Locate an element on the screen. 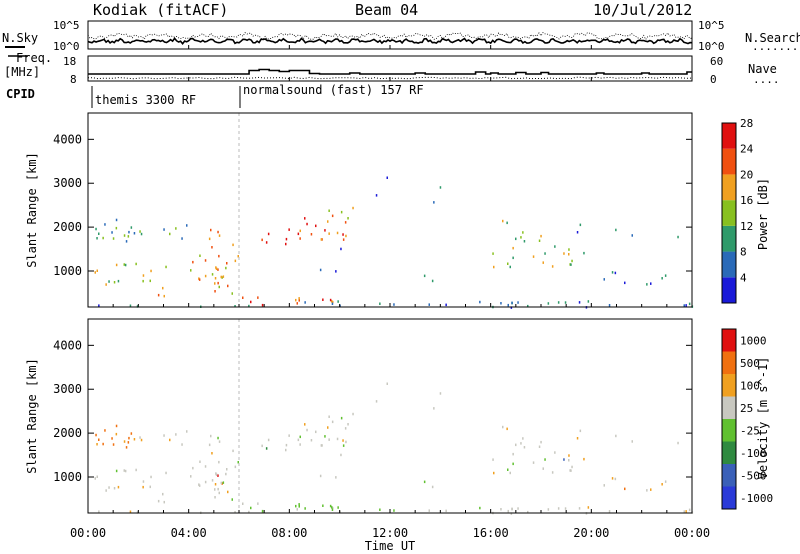 The image size is (800, 554). cpid-segment-1: themis 3300 RF is located at coordinates (145, 100).